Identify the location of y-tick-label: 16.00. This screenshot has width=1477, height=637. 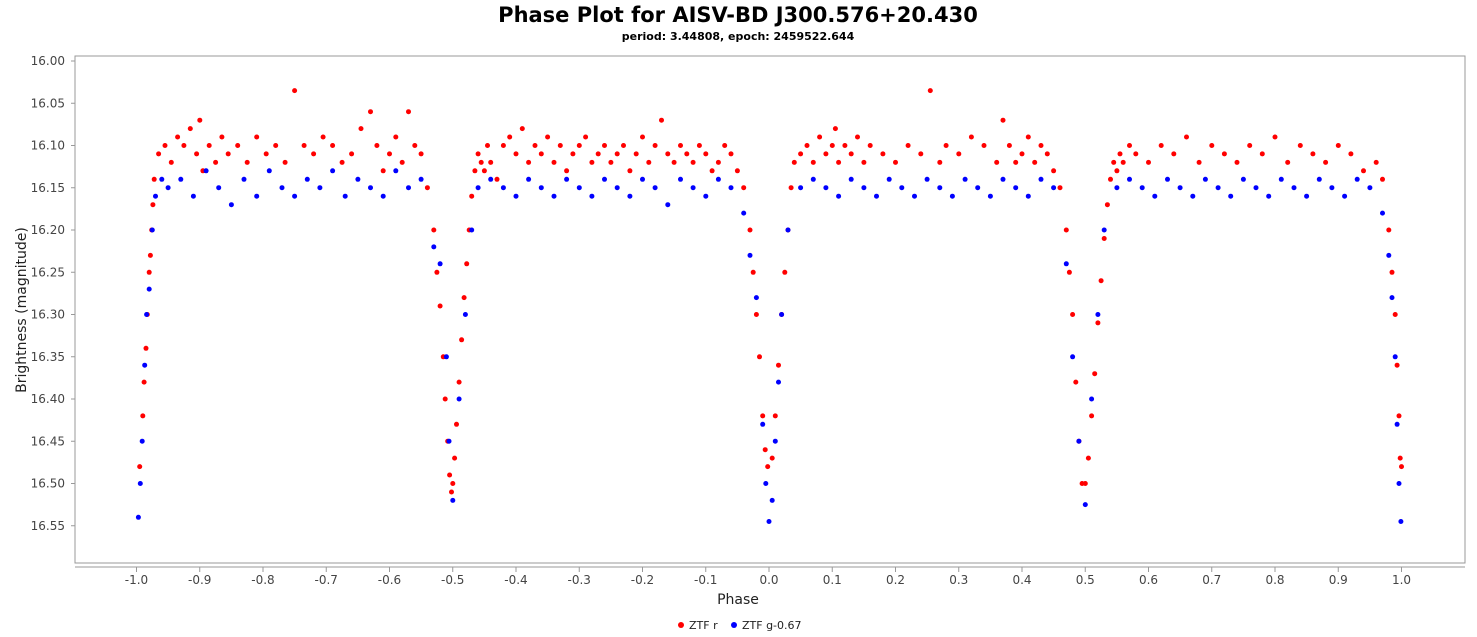
(48, 61).